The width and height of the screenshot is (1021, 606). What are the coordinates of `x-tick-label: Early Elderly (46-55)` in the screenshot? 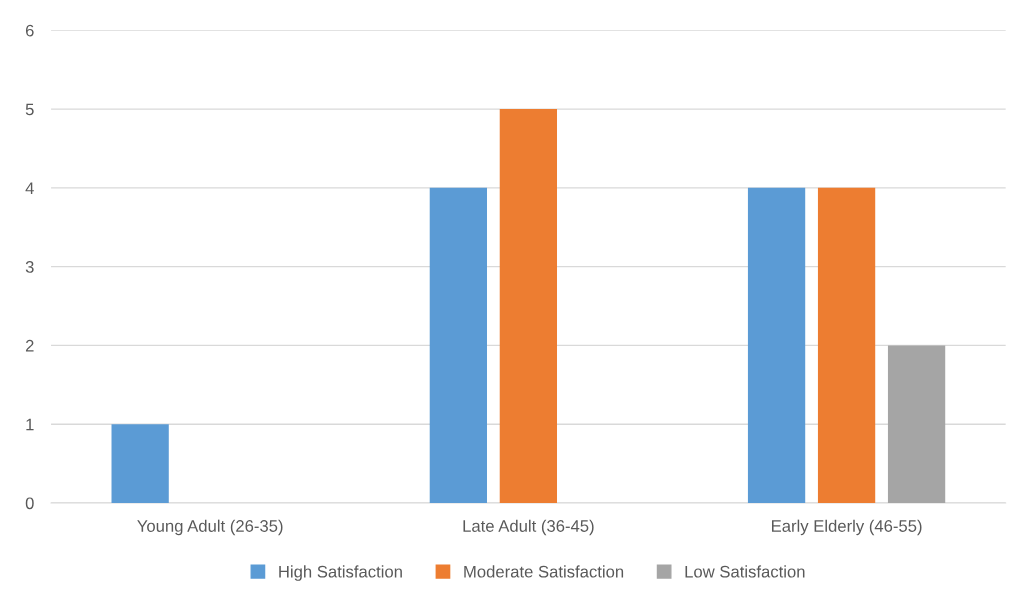 It's located at (847, 527).